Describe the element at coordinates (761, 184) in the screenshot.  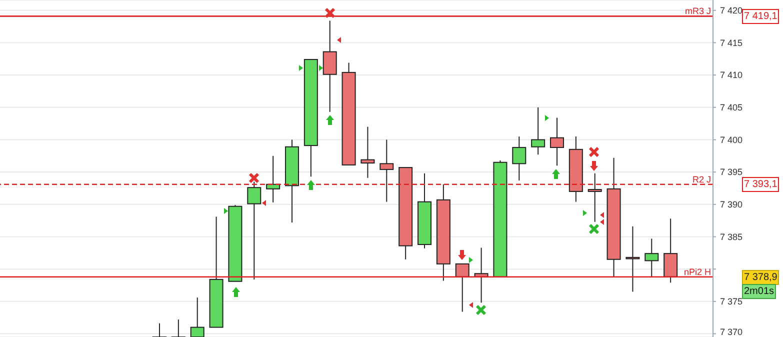
I see `text: 7 393,1` at that location.